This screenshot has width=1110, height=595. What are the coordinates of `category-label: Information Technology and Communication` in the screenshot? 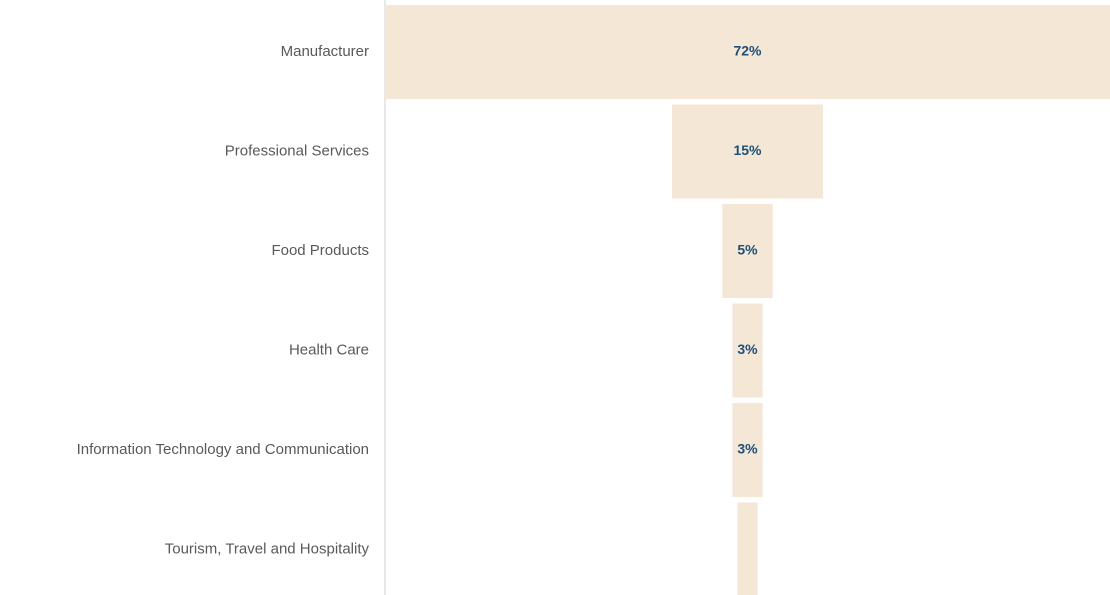 It's located at (223, 449).